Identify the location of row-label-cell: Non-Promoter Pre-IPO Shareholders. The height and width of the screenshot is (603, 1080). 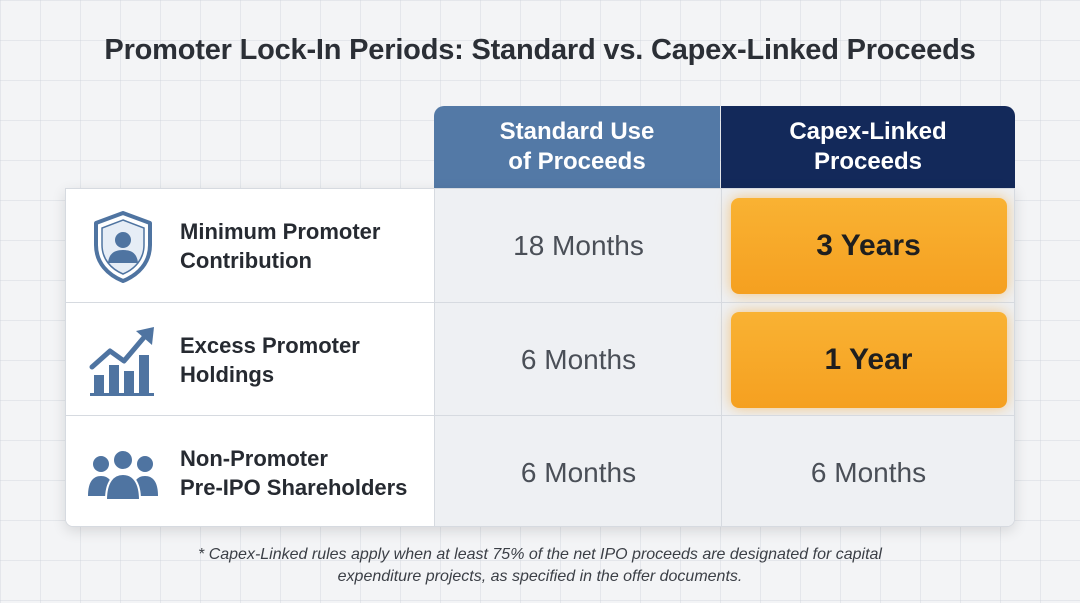
(250, 471).